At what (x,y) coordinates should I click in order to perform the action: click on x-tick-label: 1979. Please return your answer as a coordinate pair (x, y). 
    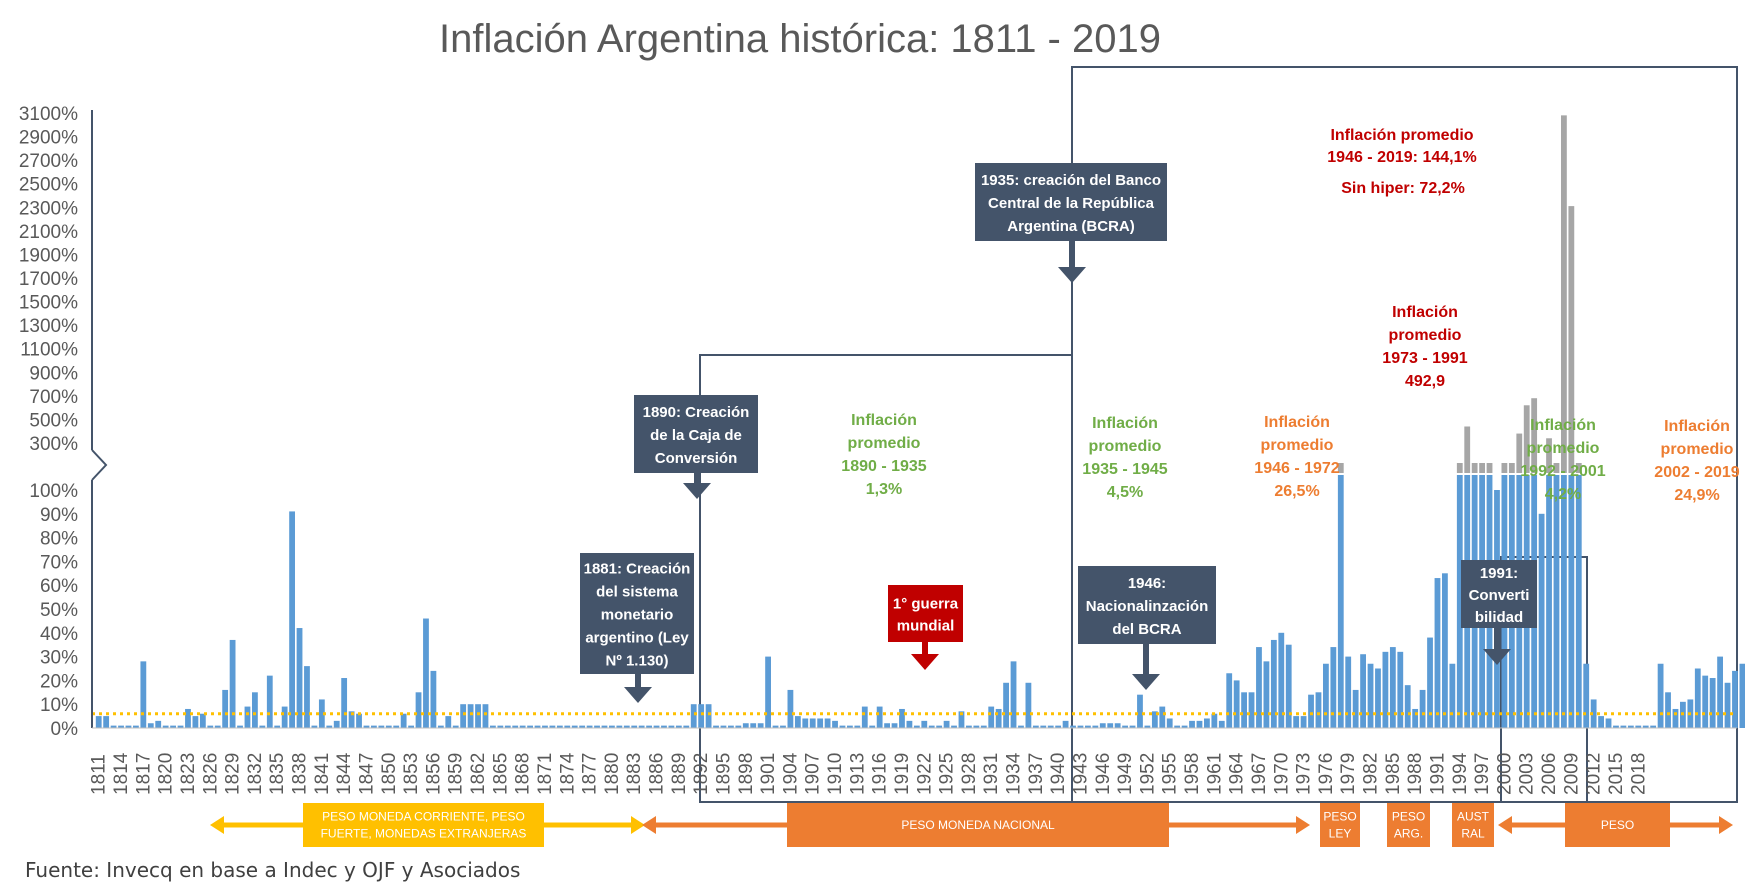
    Looking at the image, I should click on (1348, 774).